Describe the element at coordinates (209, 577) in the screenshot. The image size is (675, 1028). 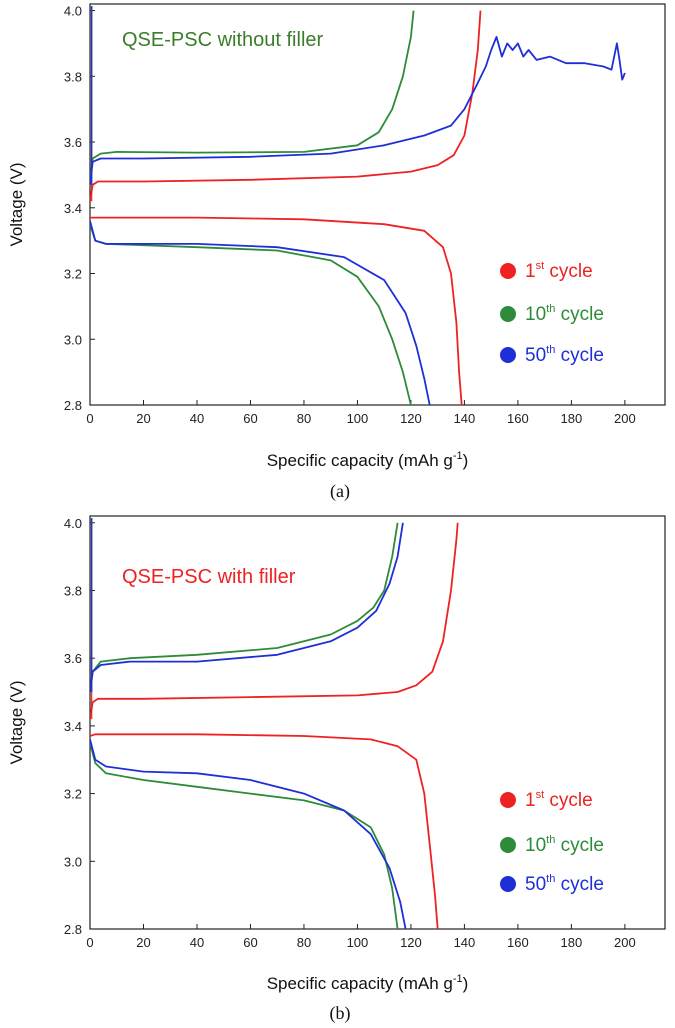
I see `panel-title: QSE-PSC with filler` at that location.